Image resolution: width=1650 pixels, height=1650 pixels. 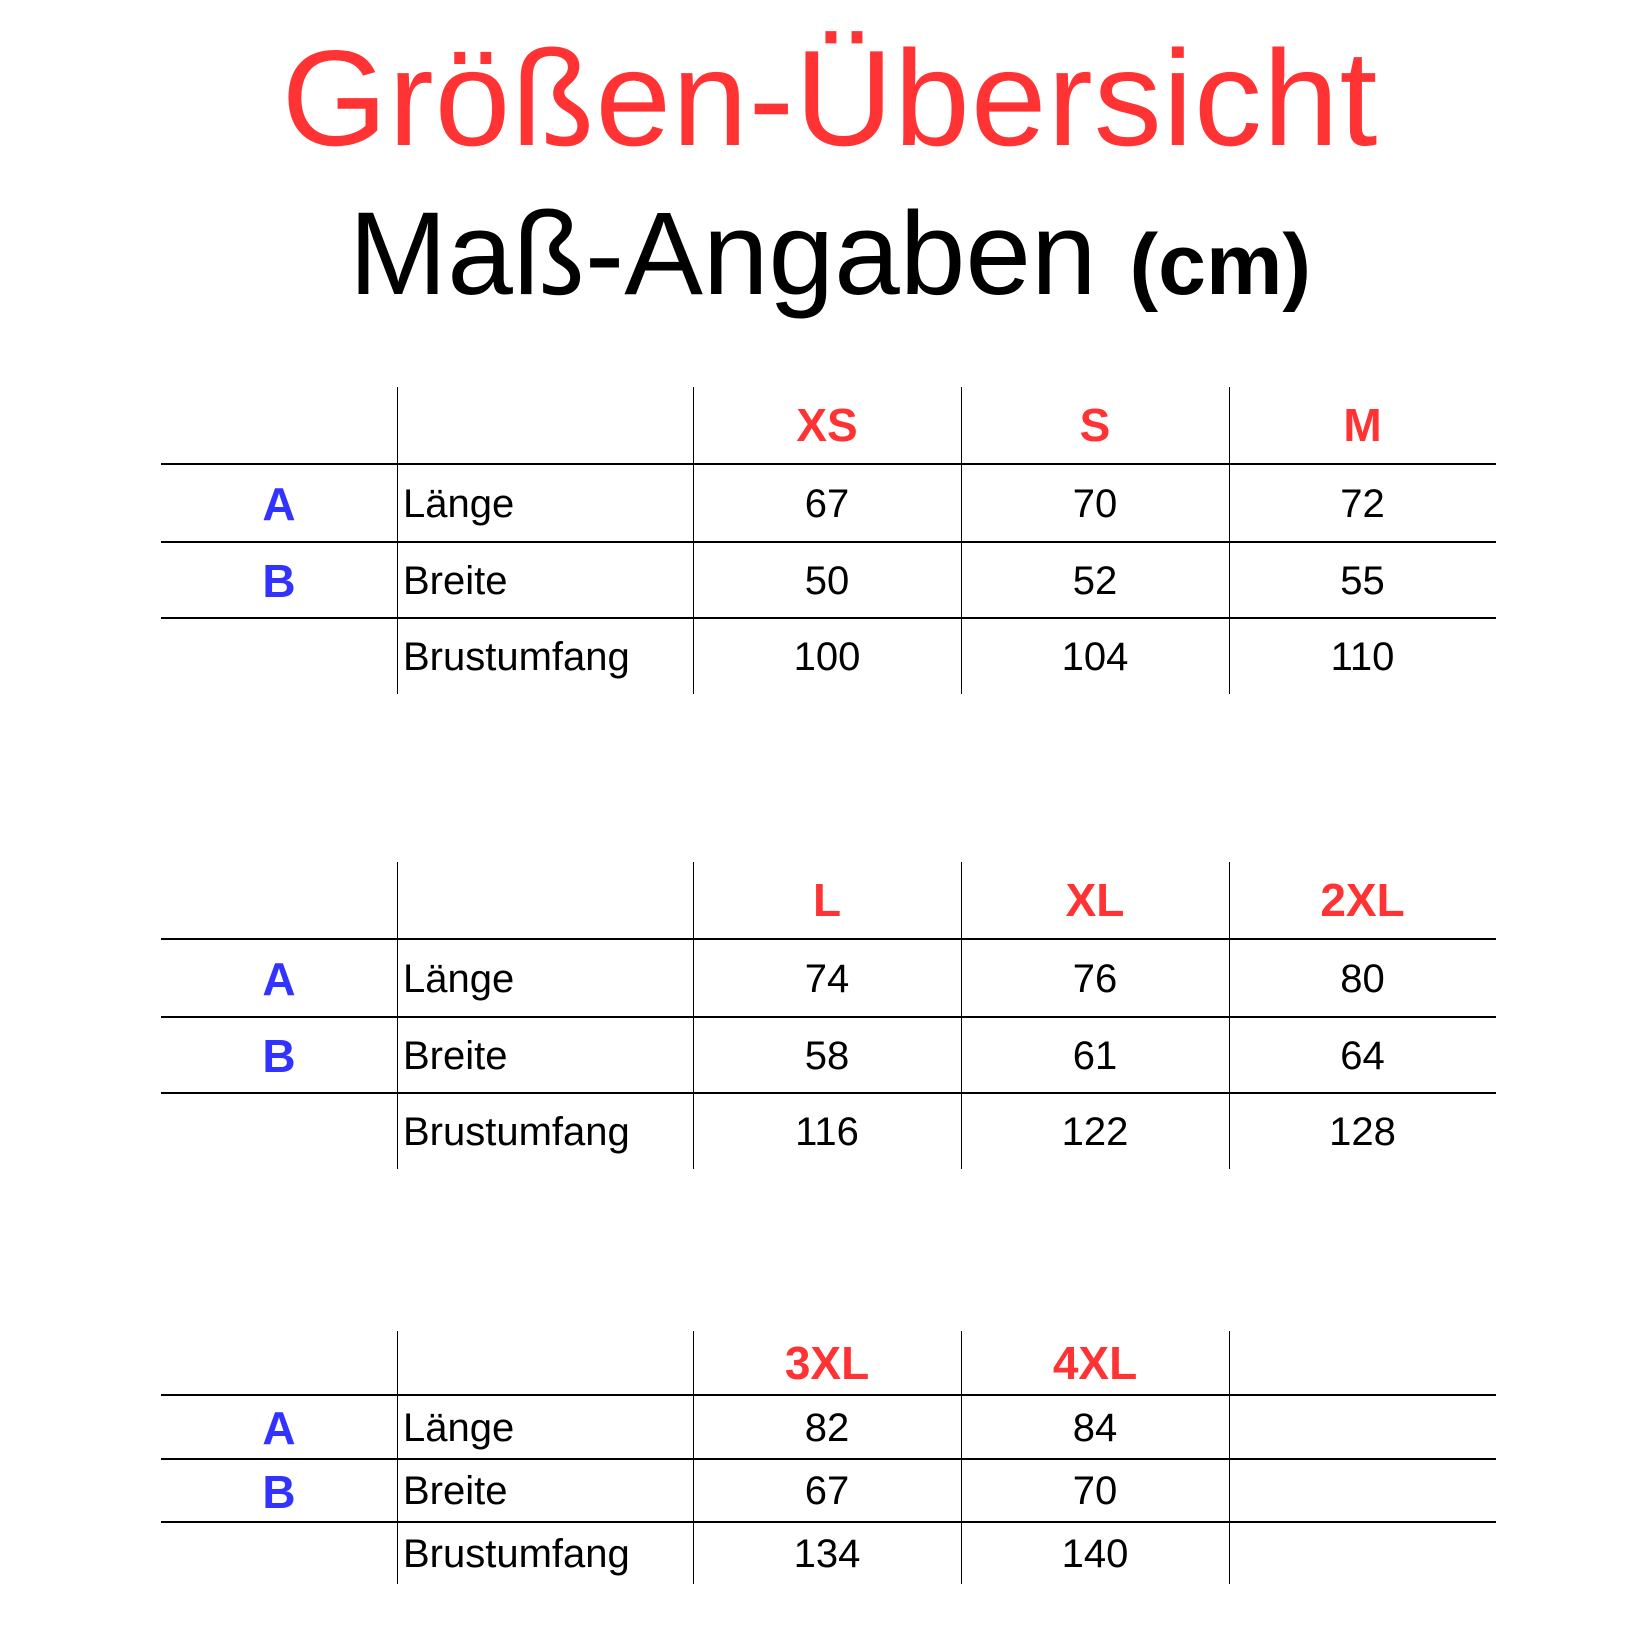 I want to click on measurement-value: 128, so click(x=1362, y=1132).